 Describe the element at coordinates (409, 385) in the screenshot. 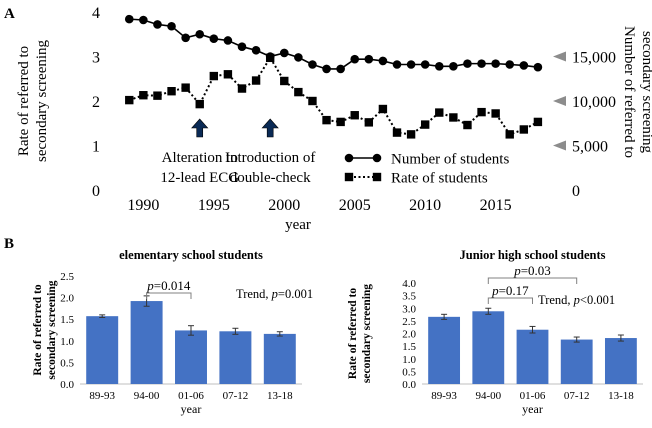

I see `y-tick-label: 0.0` at that location.